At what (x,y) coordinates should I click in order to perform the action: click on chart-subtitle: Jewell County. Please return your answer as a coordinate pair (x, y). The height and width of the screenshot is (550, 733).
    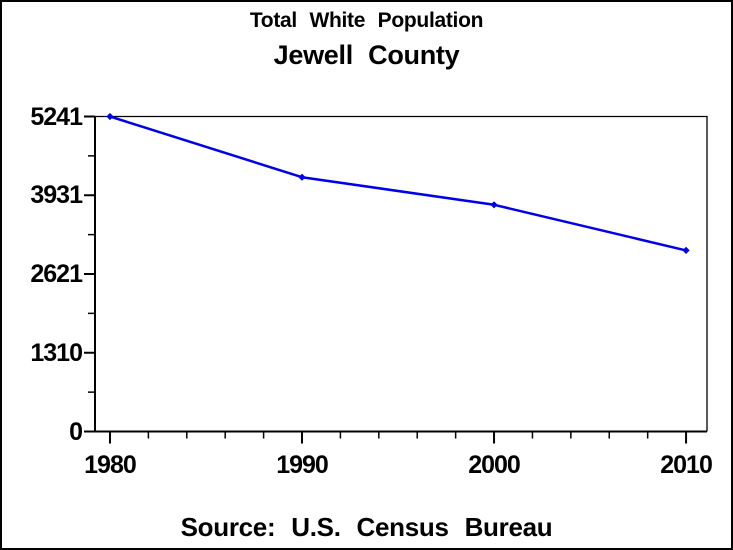
    Looking at the image, I should click on (366, 55).